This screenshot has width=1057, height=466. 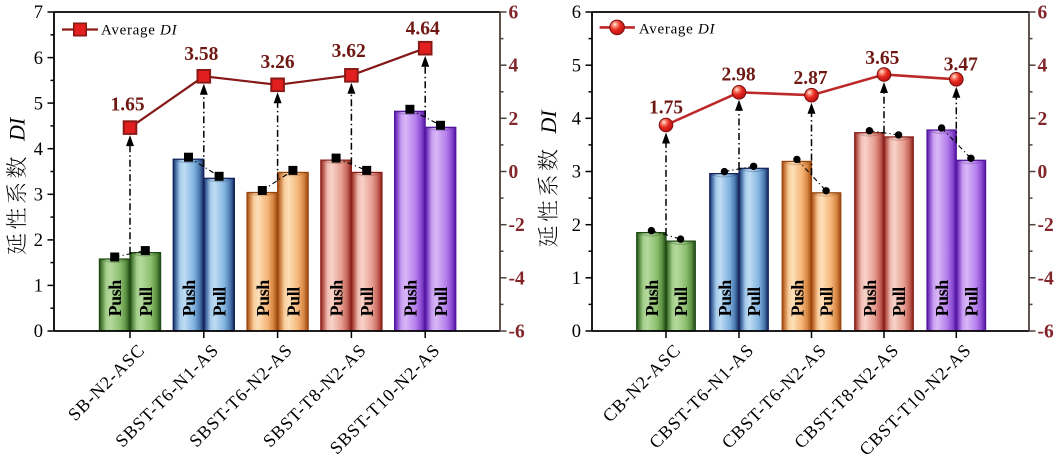 What do you see at coordinates (810, 78) in the screenshot?
I see `svg-text: 2.87` at bounding box center [810, 78].